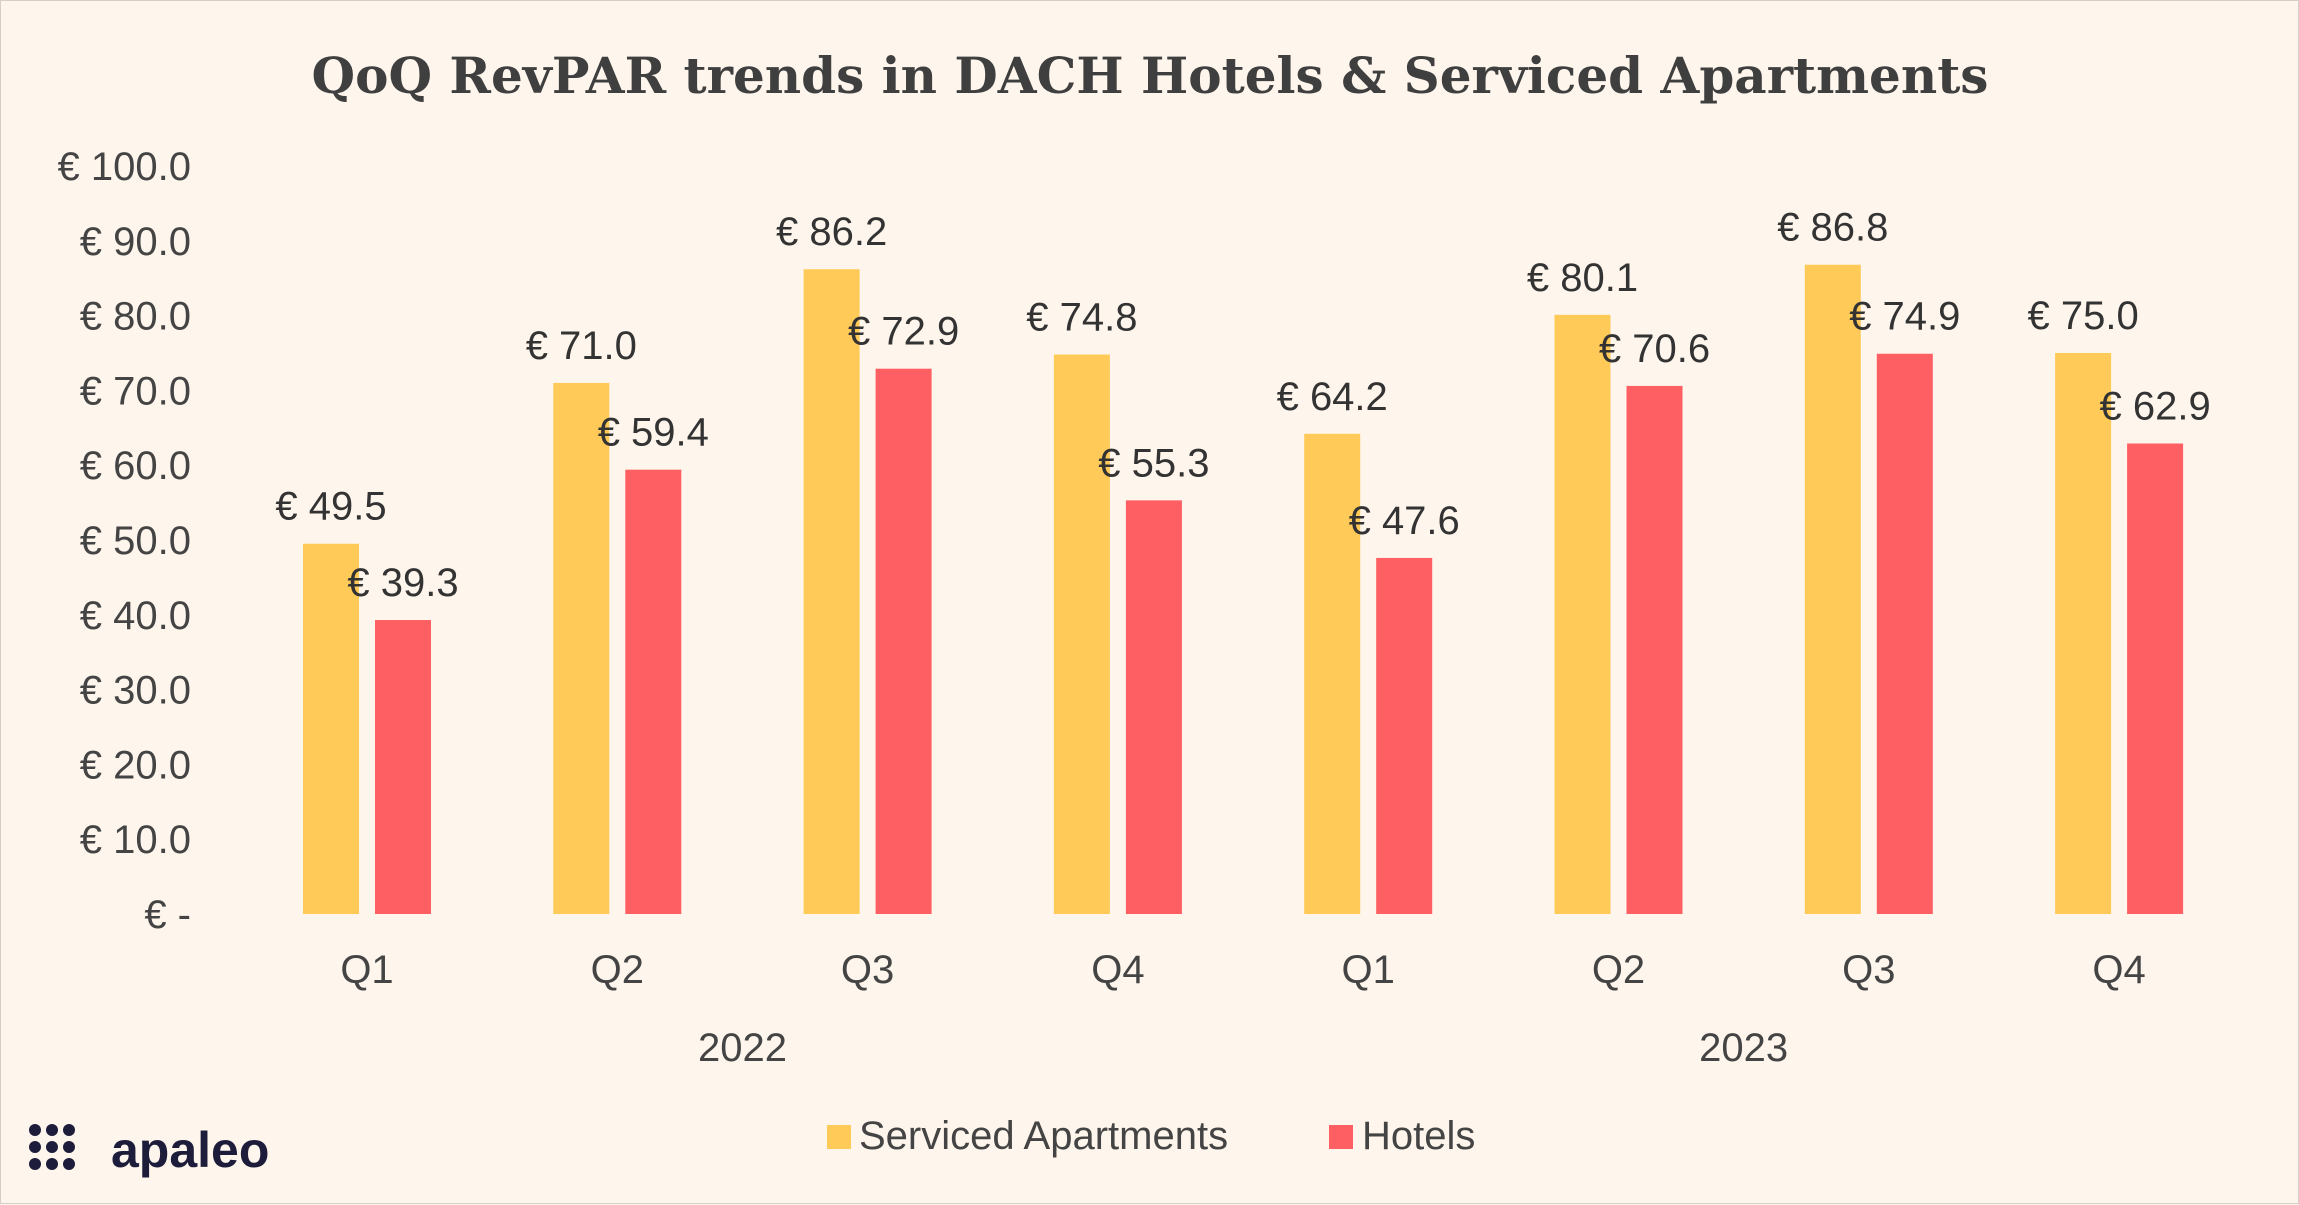 The image size is (2299, 1205). I want to click on data-label: € 62.9, so click(2154, 407).